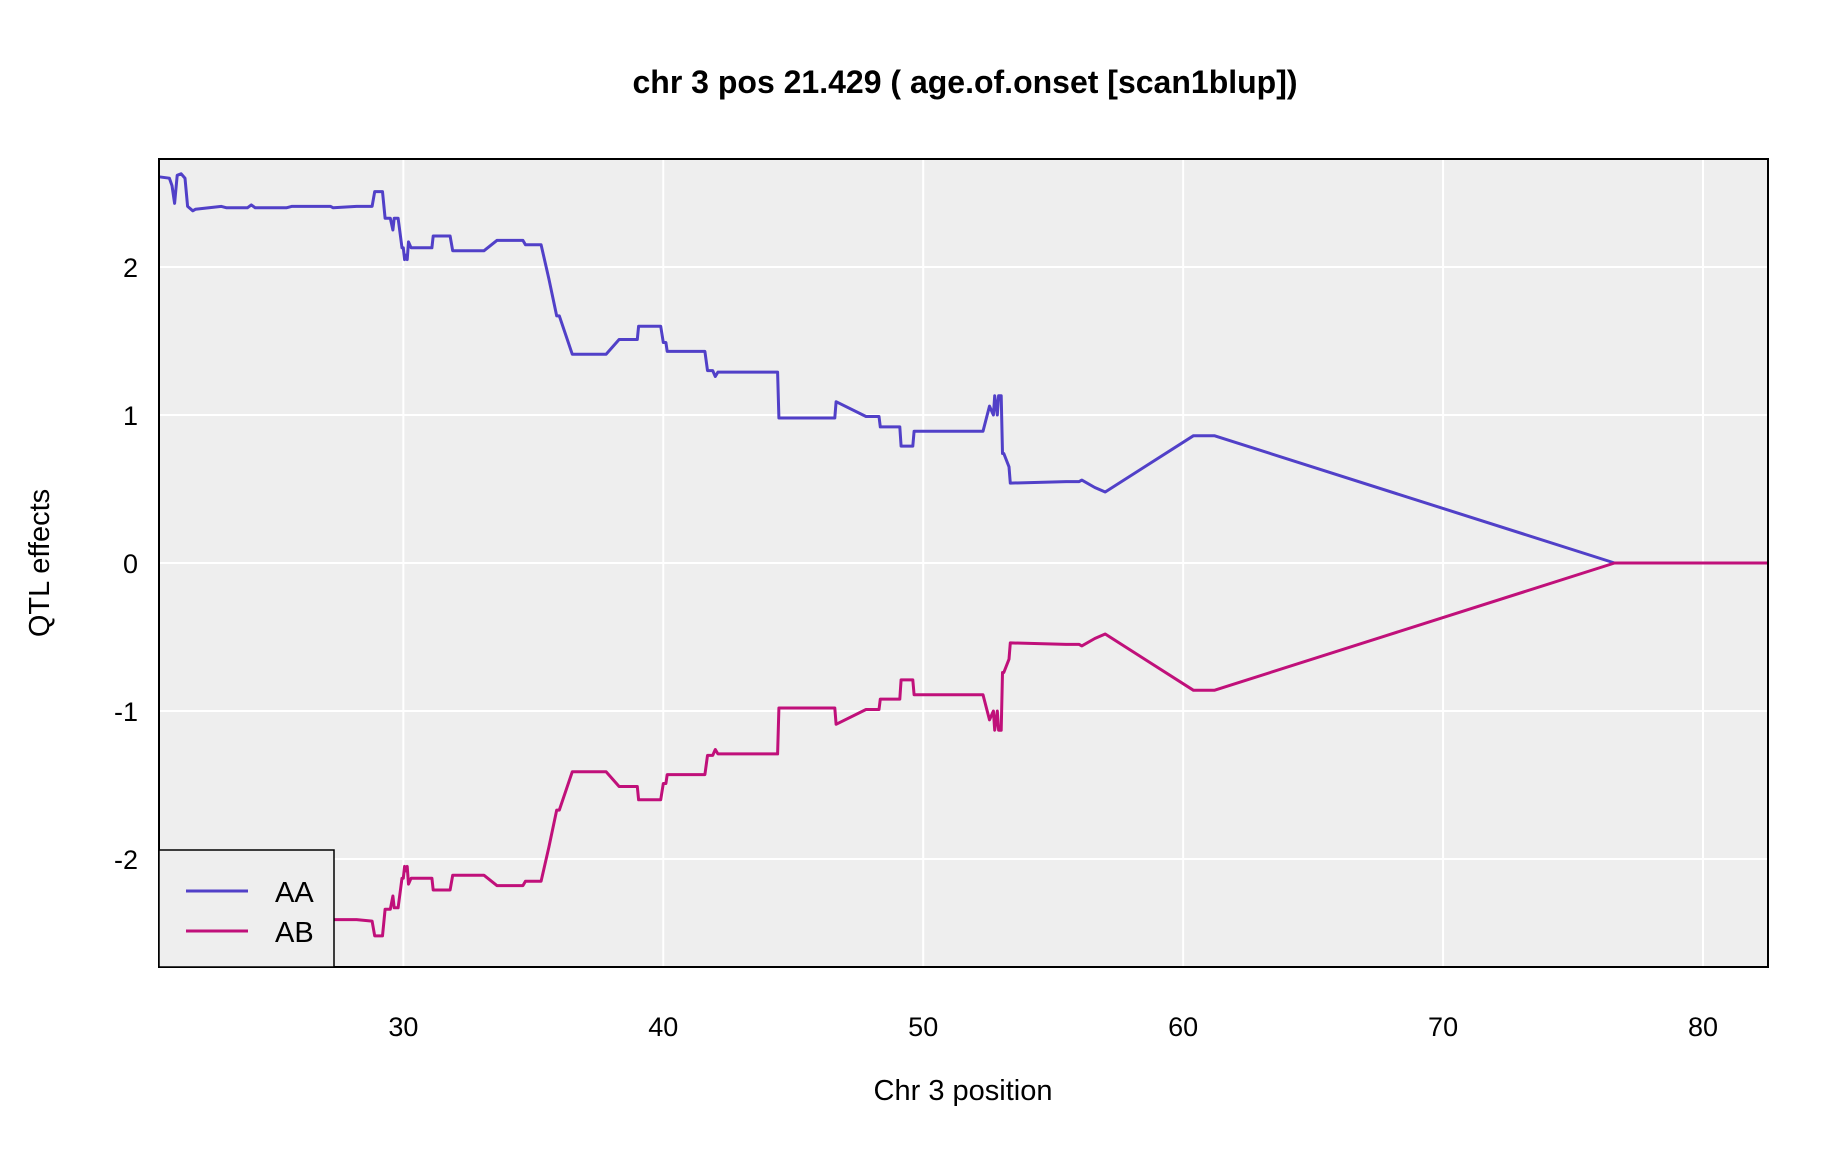 The height and width of the screenshot is (1152, 1824). Describe the element at coordinates (1183, 1027) in the screenshot. I see `x-tick-label: 60` at that location.